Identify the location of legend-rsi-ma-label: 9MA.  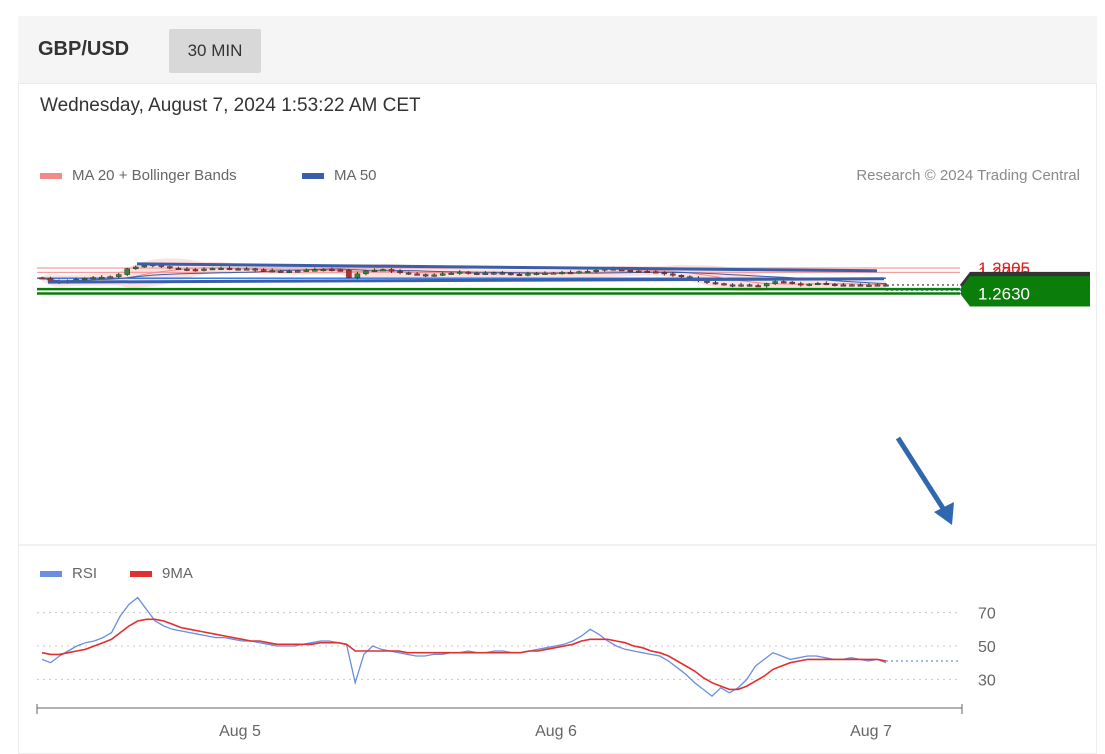
(177, 573).